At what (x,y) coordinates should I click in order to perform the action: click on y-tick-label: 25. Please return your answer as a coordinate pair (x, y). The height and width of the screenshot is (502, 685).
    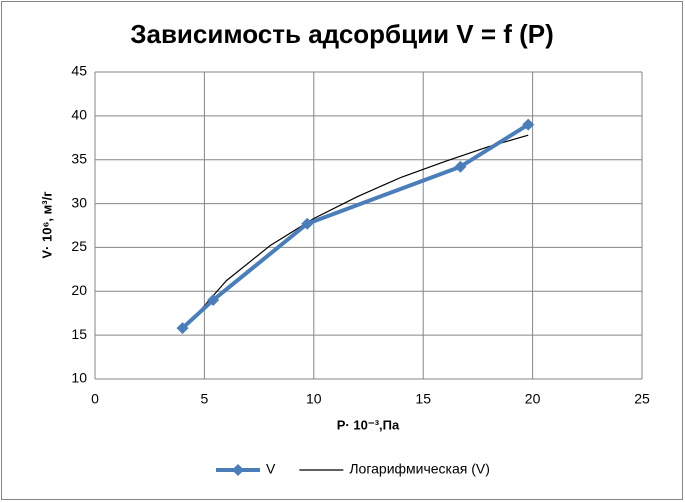
    Looking at the image, I should click on (79, 246).